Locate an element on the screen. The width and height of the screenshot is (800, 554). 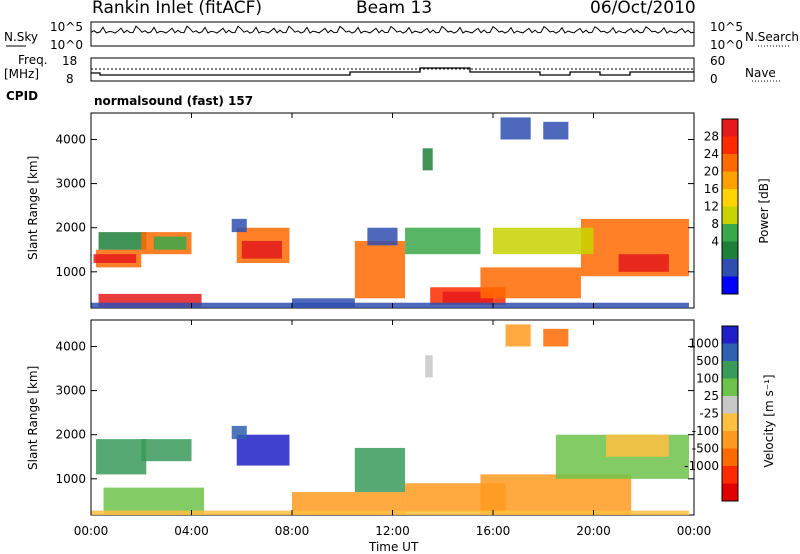
velocity-colorbar-tick: -500 is located at coordinates (705, 449).